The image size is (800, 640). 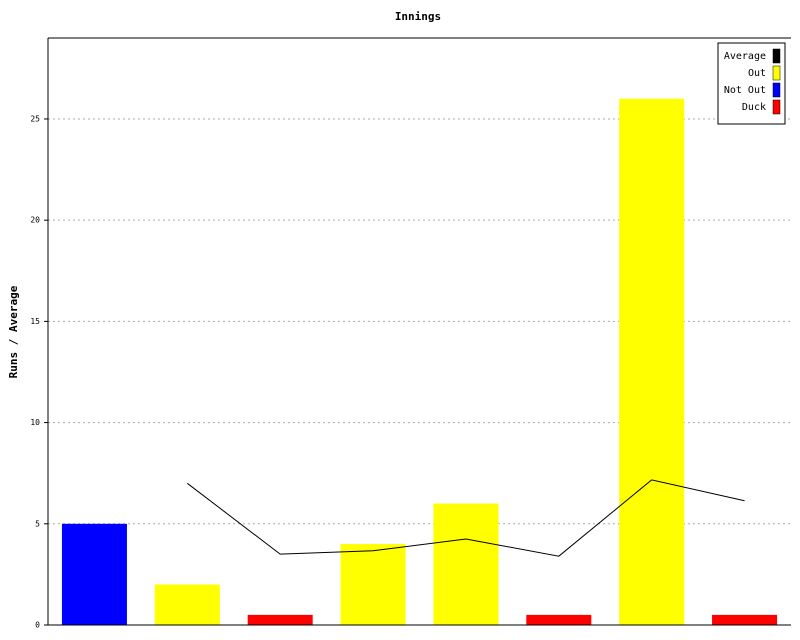 I want to click on legend-label: Out, so click(x=757, y=73).